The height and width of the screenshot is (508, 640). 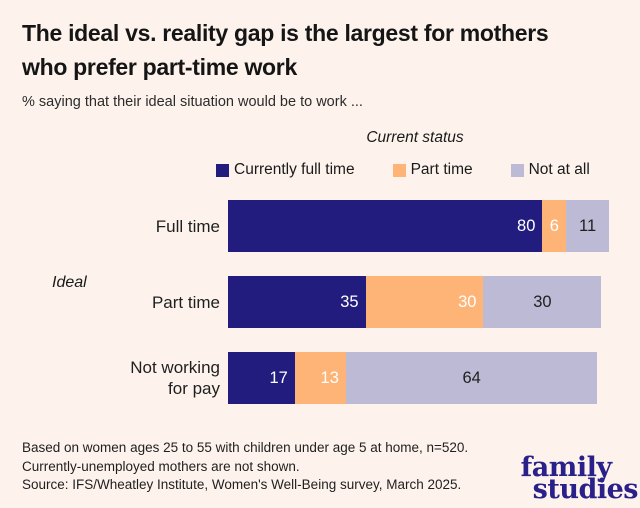 I want to click on bar-segment: 11, so click(x=587, y=226).